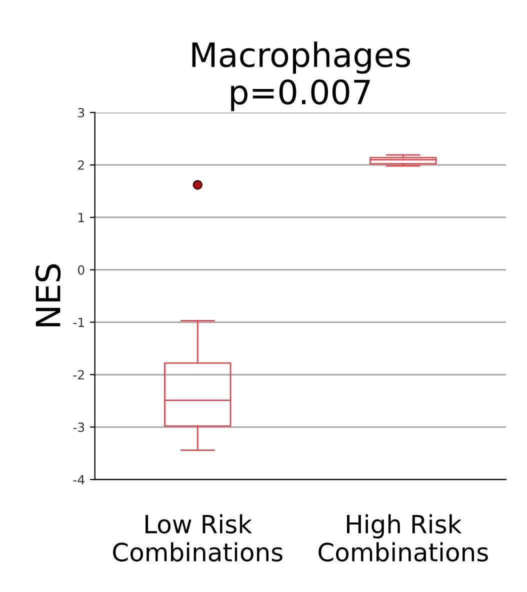 The image size is (527, 592). Describe the element at coordinates (48, 295) in the screenshot. I see `y-axis-title: NES` at that location.